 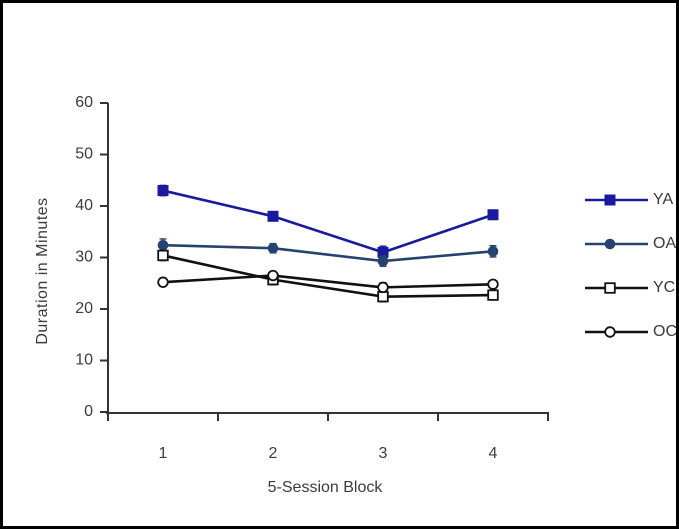 I want to click on legend-marker-filled-circle-icon, so click(x=616, y=244).